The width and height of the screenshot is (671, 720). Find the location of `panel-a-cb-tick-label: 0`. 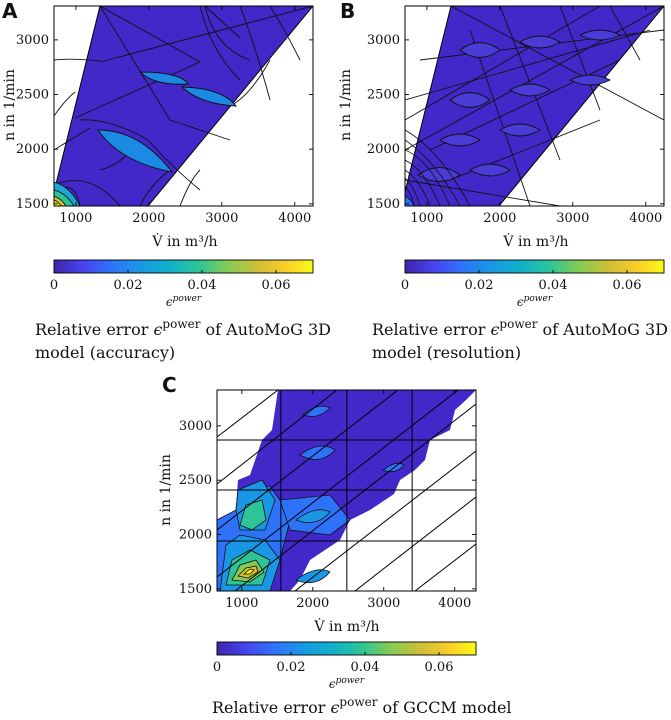

panel-a-cb-tick-label: 0 is located at coordinates (54, 285).